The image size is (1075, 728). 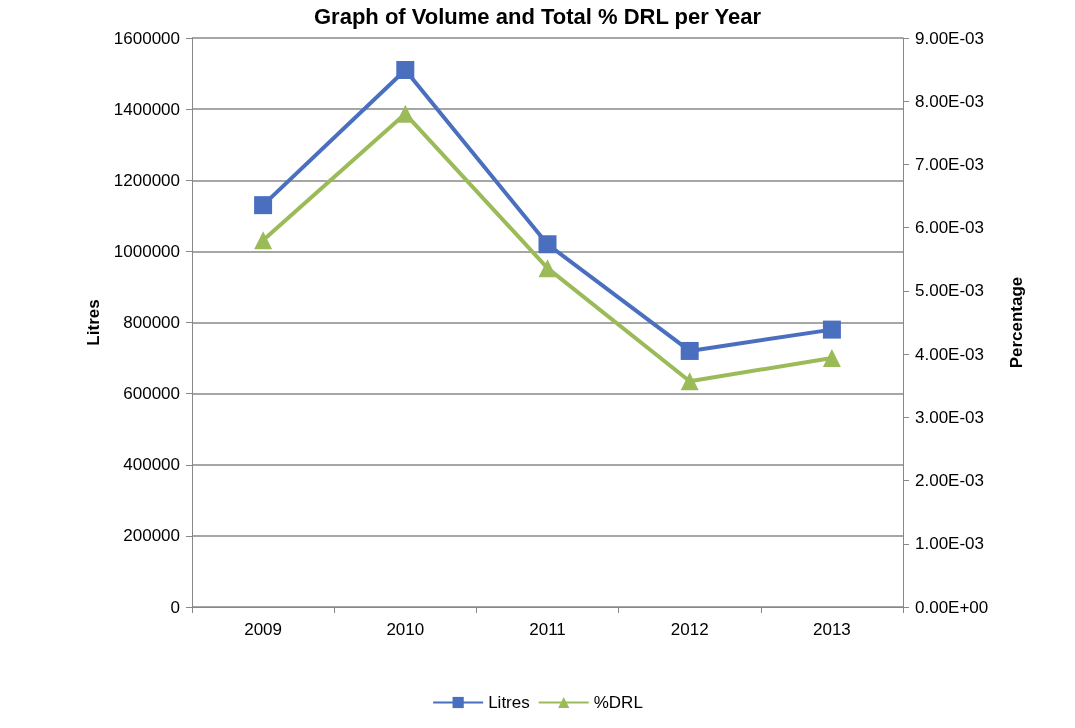 What do you see at coordinates (537, 16) in the screenshot?
I see `chart-title: Graph of Volume and Total % DRL per Year` at bounding box center [537, 16].